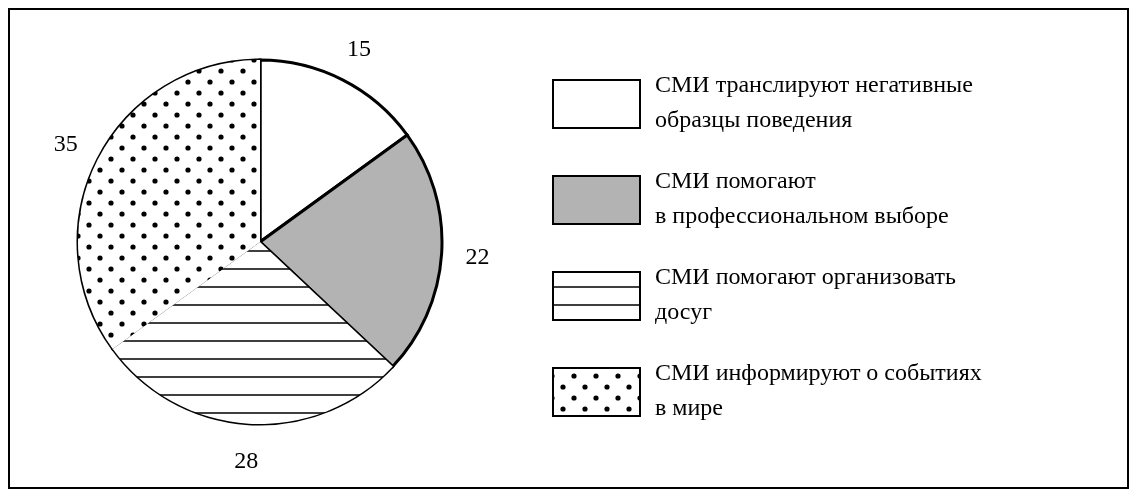  What do you see at coordinates (65, 143) in the screenshot?
I see `data-label: 35` at bounding box center [65, 143].